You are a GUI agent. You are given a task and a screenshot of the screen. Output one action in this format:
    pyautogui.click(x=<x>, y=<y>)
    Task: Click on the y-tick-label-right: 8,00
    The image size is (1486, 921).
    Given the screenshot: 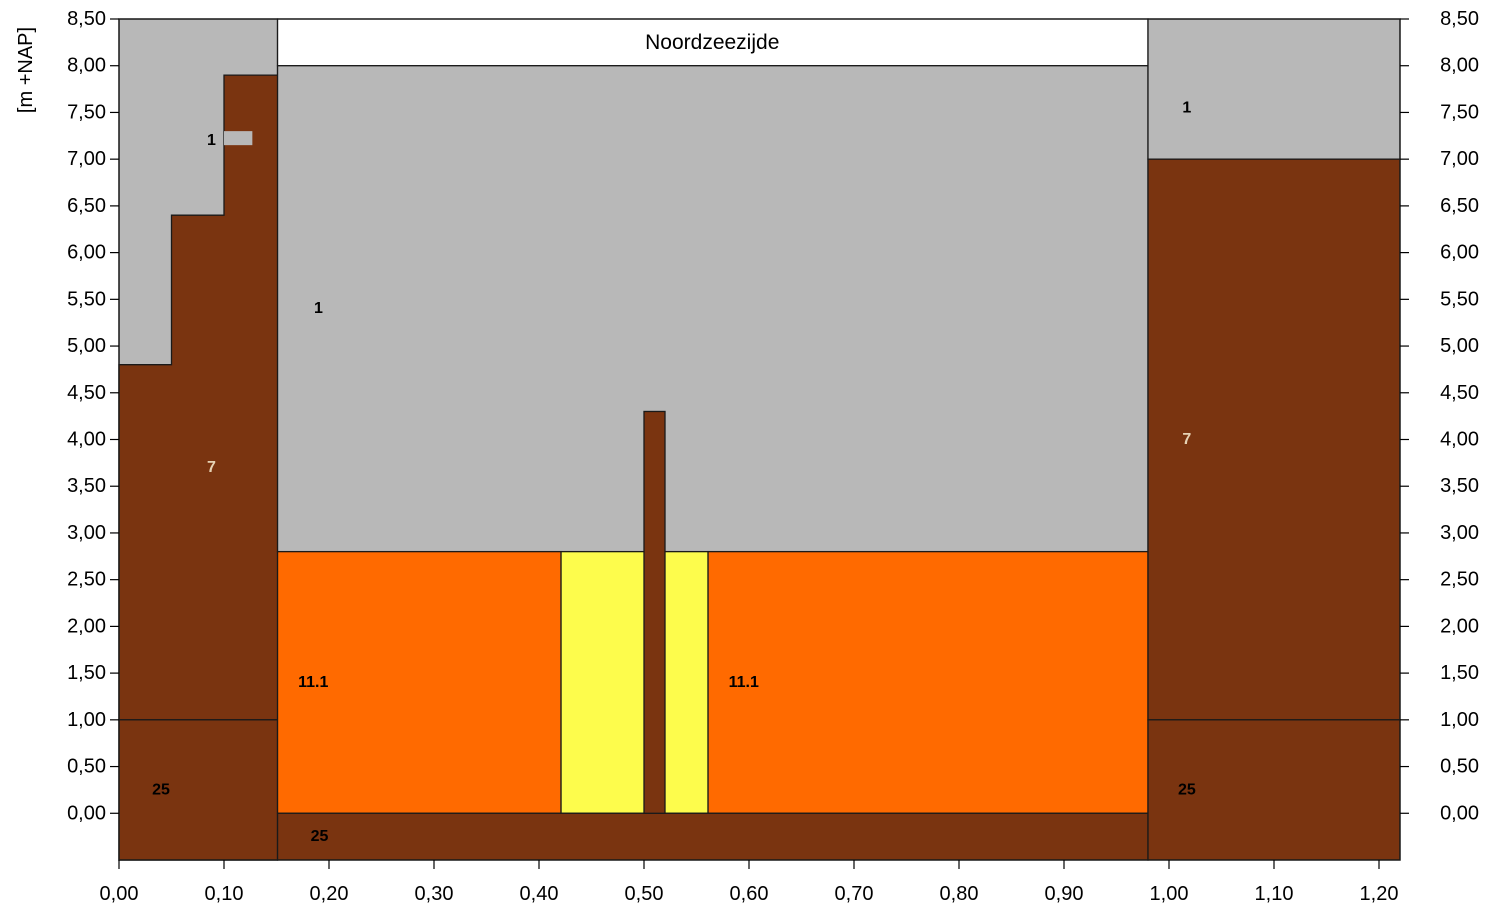 What is the action you would take?
    pyautogui.click(x=1459, y=66)
    